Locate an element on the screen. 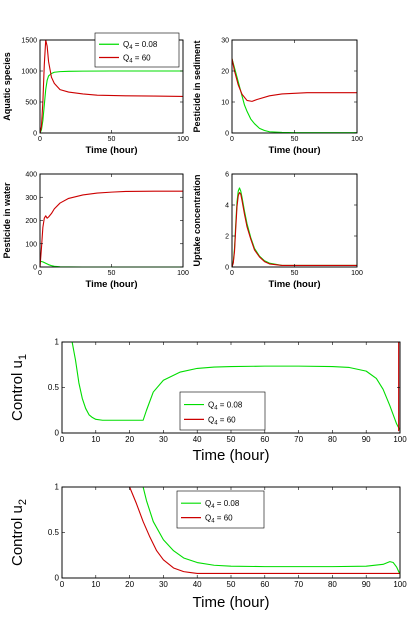  y-axis-label: Pesticide in sediment is located at coordinates (197, 86).